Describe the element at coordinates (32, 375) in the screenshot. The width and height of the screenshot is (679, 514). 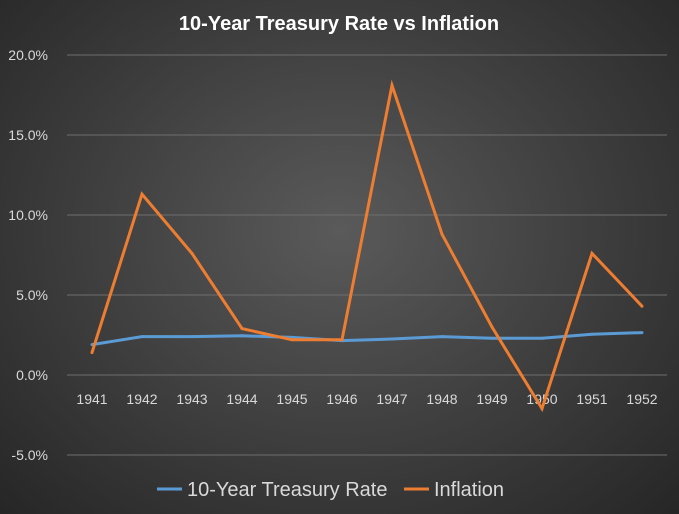
I see `y-tick-label: 0.0%` at that location.